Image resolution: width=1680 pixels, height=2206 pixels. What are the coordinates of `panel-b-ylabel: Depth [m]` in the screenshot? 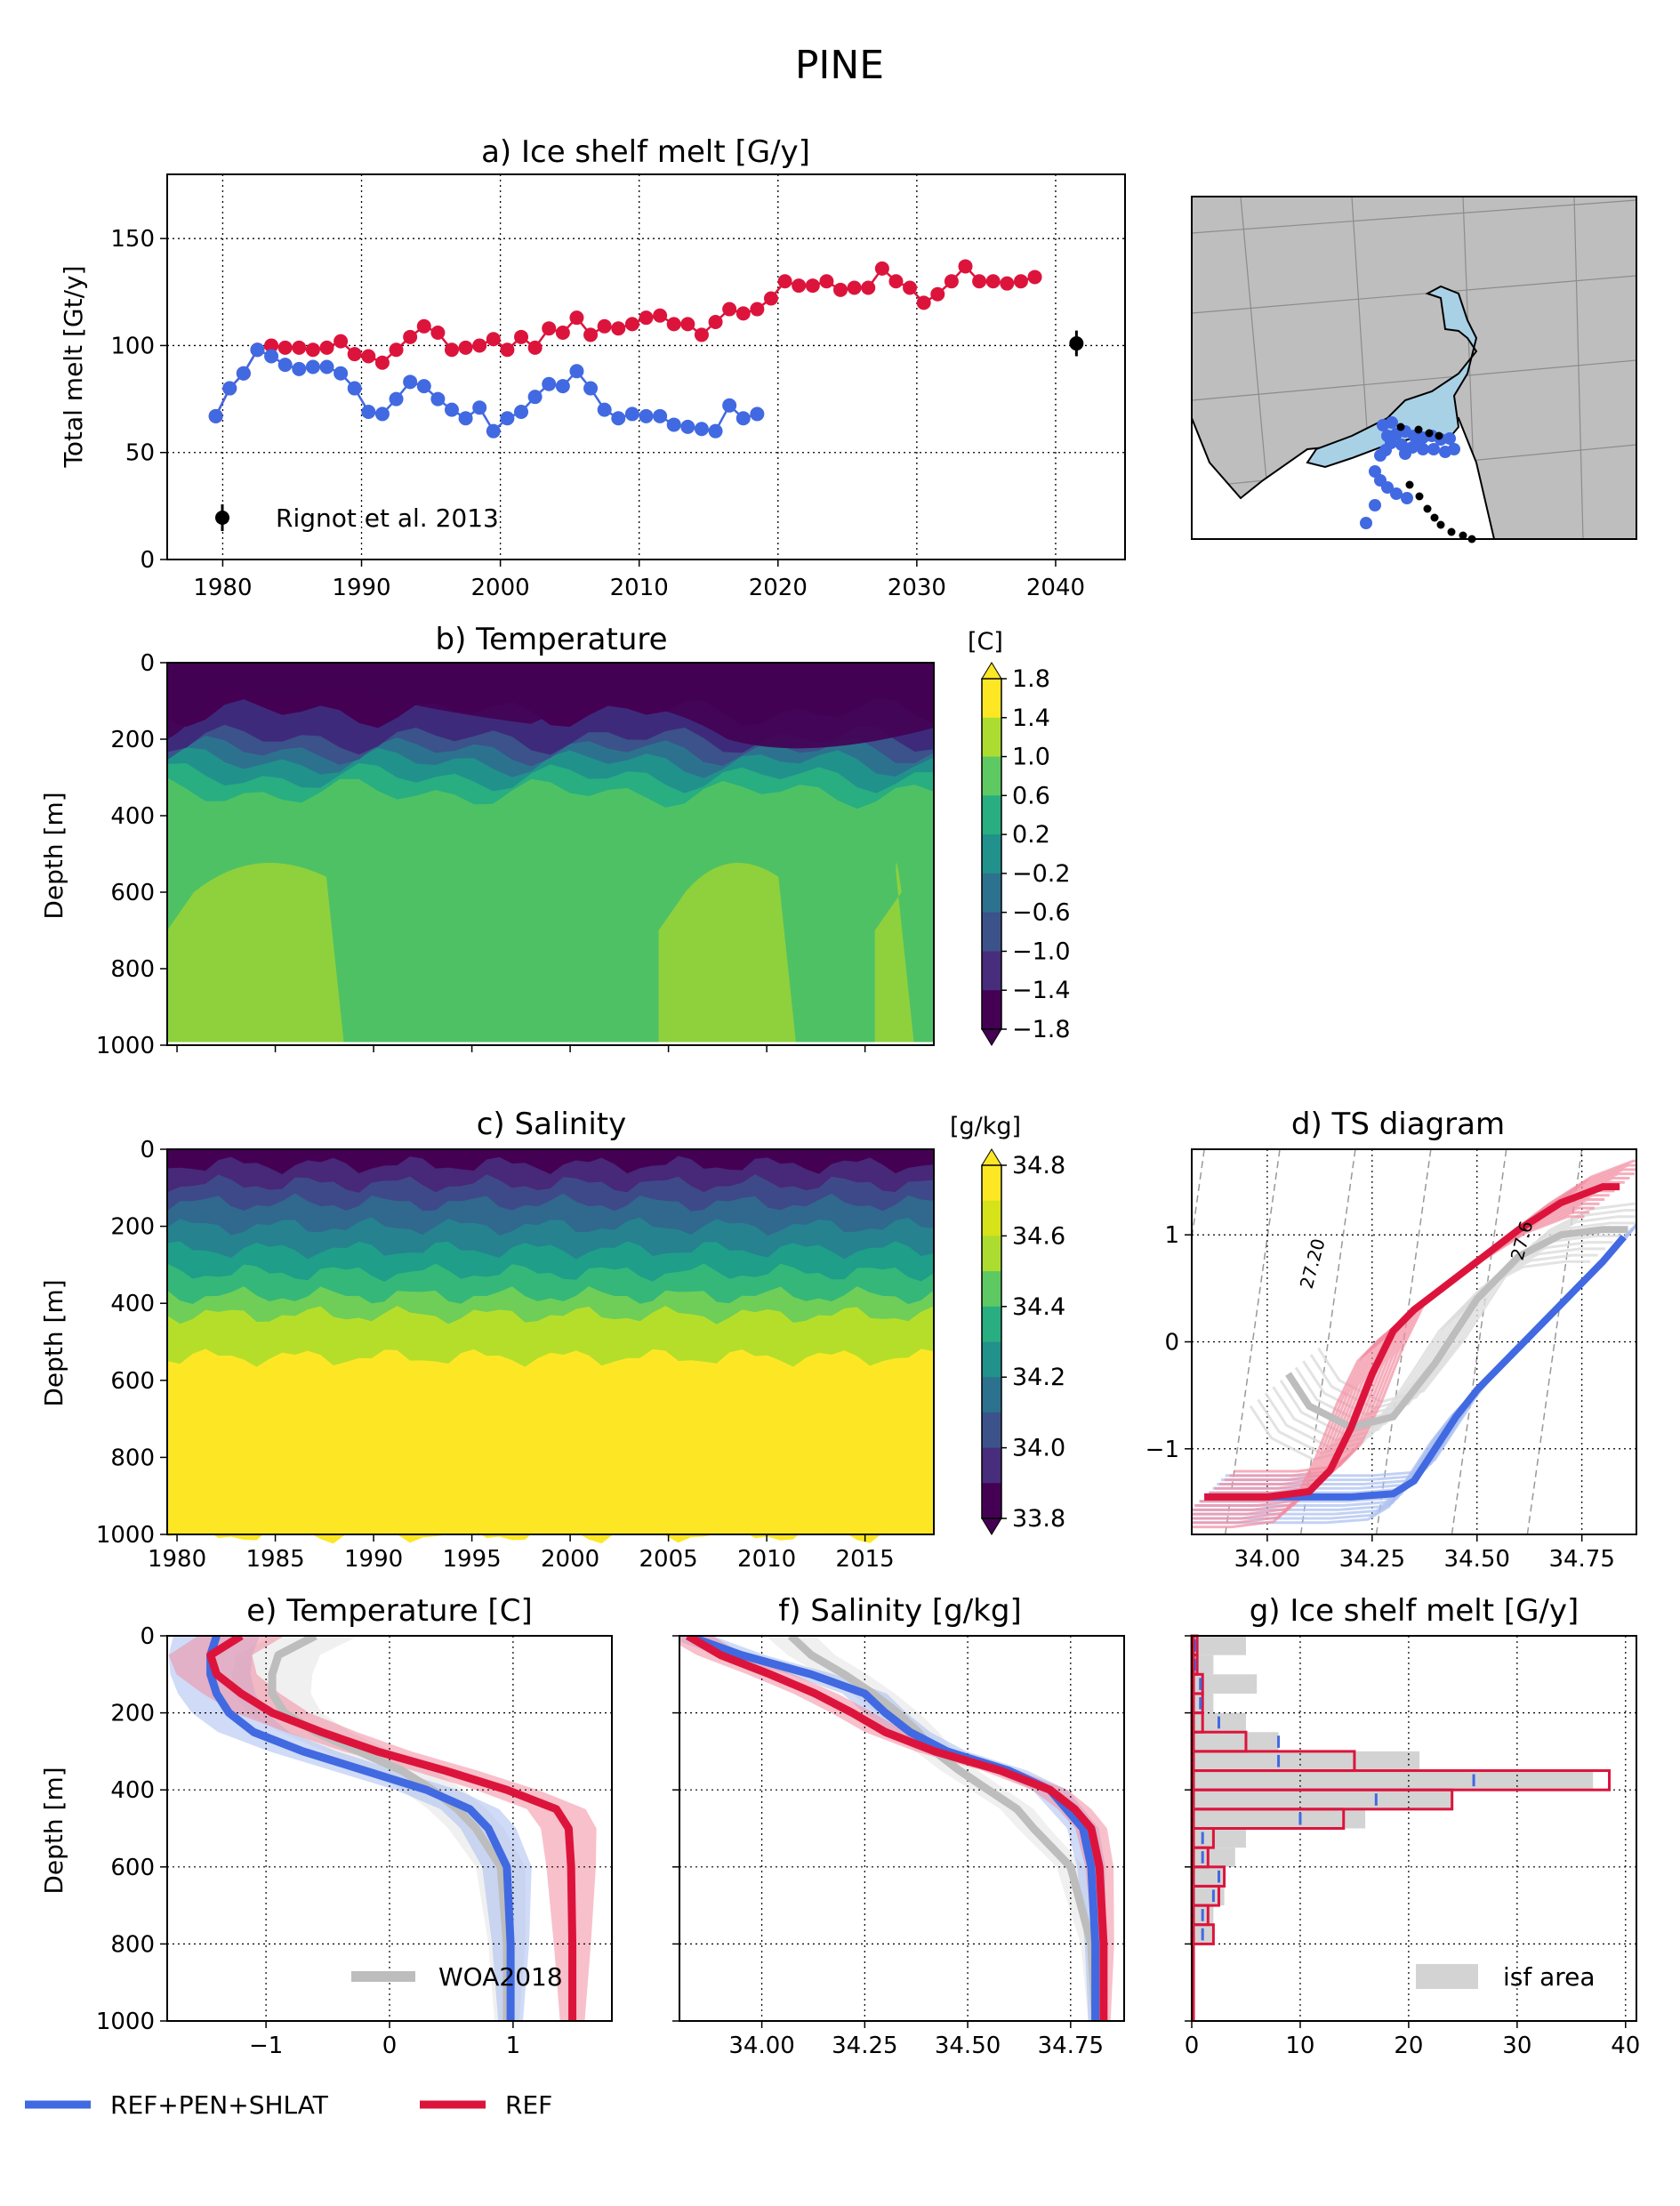 It's located at (53, 855).